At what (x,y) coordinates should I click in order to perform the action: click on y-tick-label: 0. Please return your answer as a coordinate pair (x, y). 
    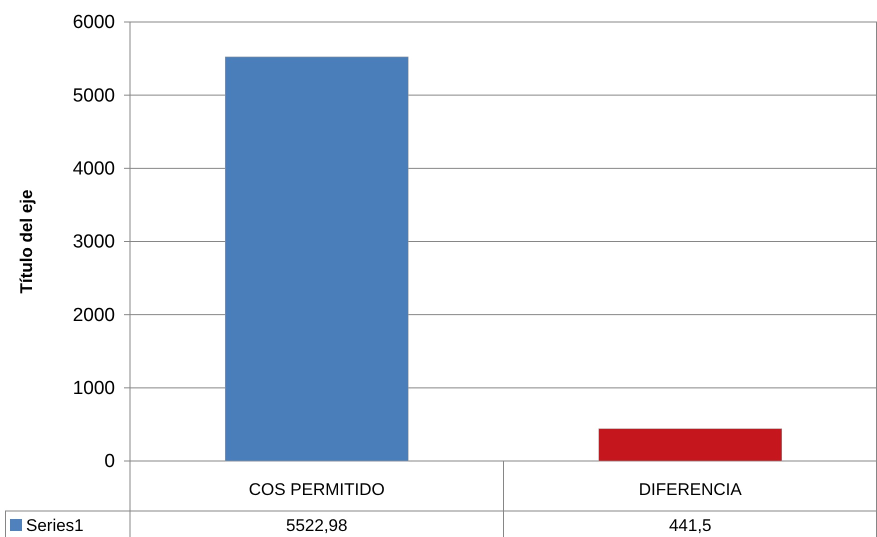
    Looking at the image, I should click on (109, 461).